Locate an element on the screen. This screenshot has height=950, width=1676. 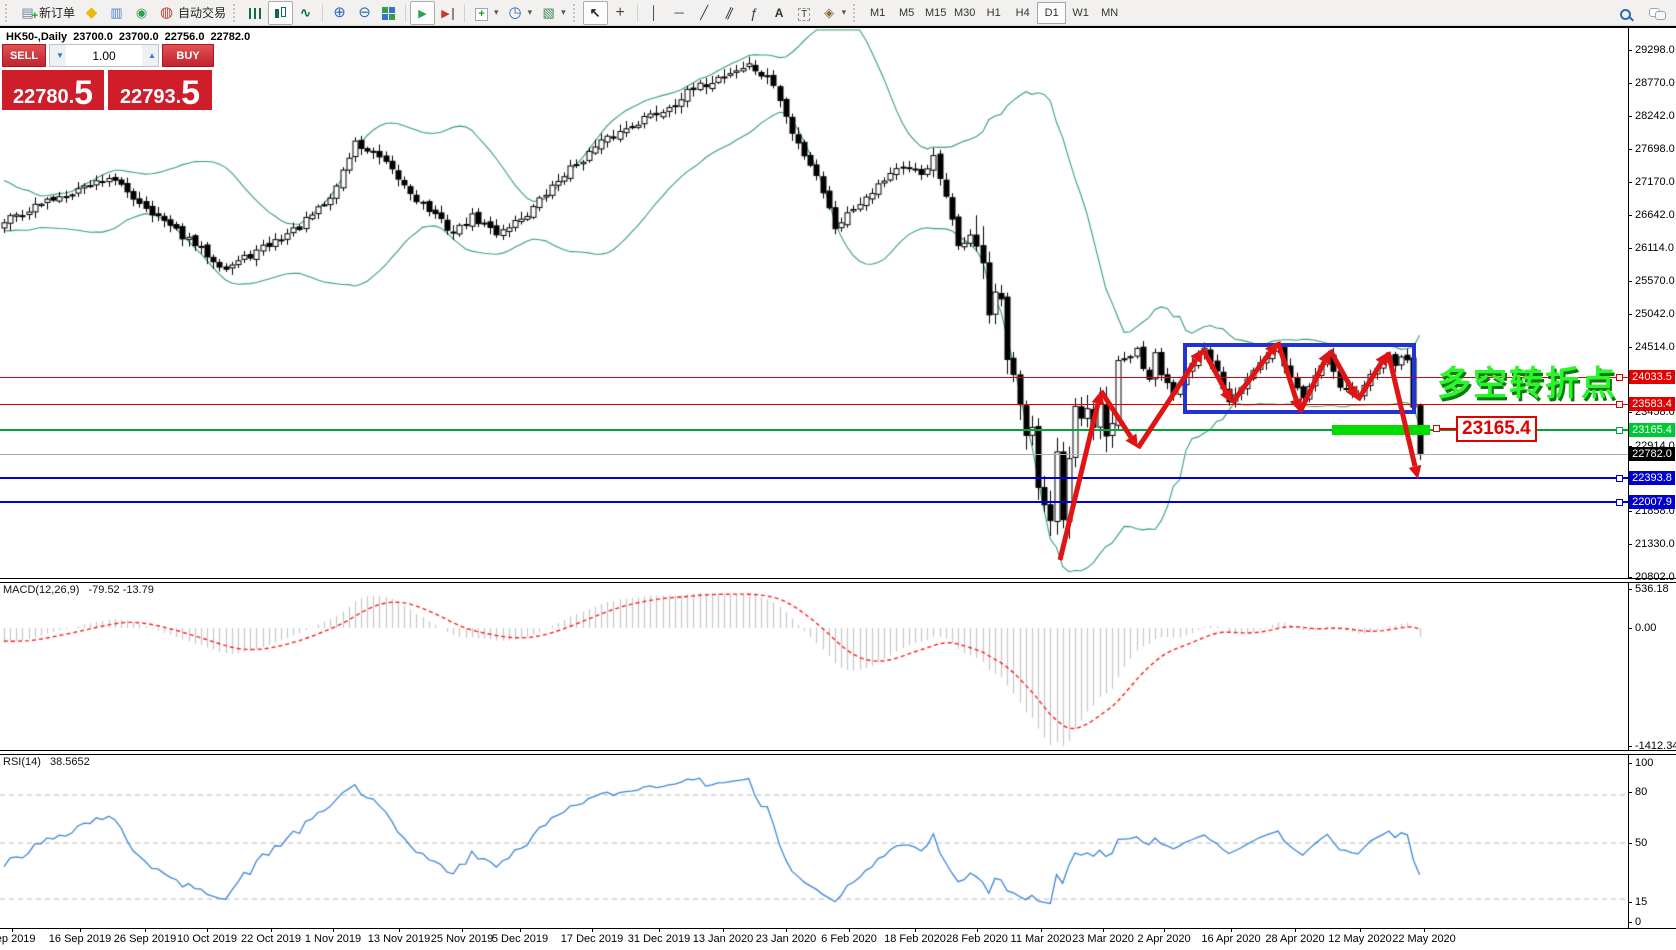
date-tick-label: 13 Nov 2019 is located at coordinates (399, 939).